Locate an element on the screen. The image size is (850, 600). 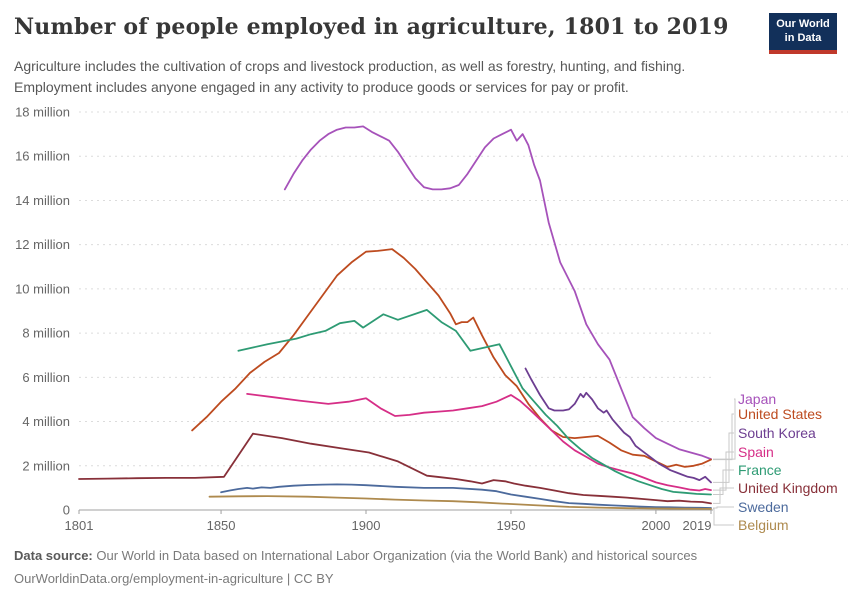
x-axis-label-1950: 1950 is located at coordinates (511, 525).